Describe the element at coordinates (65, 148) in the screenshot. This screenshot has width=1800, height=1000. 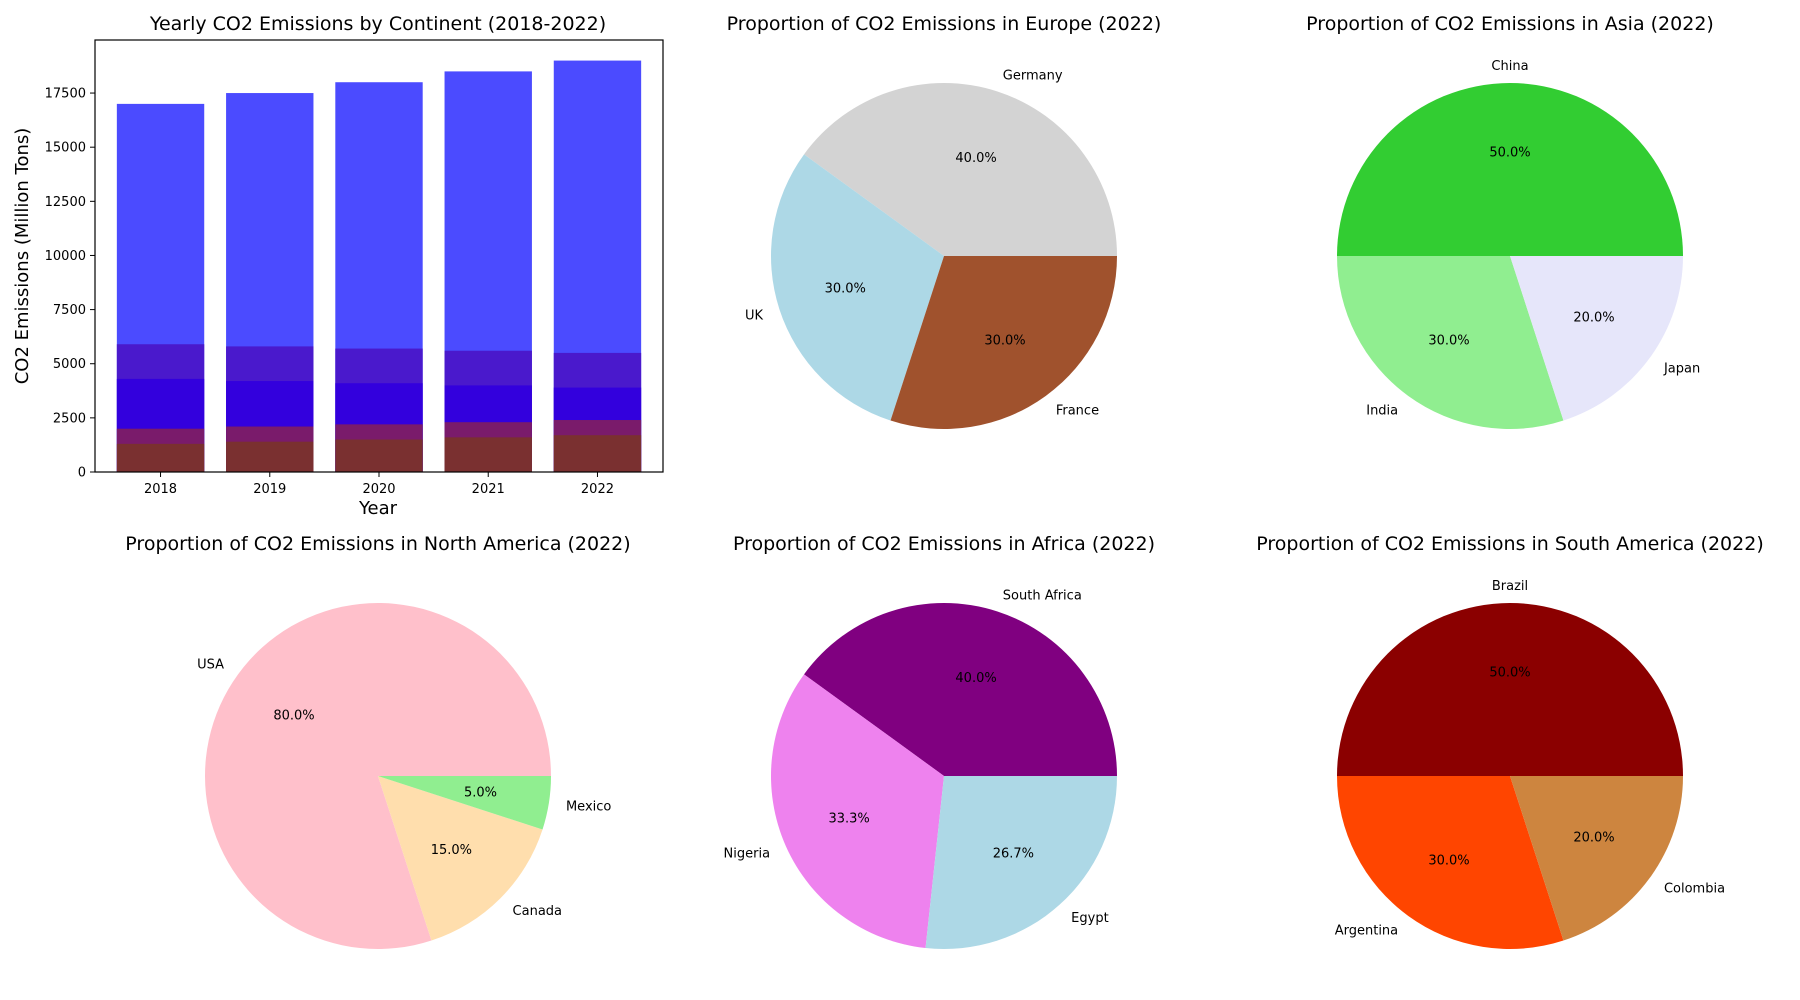
I see `y-tick-label-15000: 15000` at that location.